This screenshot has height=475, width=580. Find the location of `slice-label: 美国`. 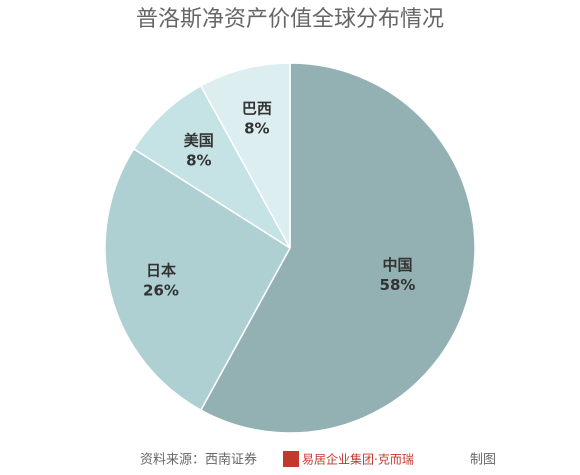

slice-label: 美国 is located at coordinates (199, 140).